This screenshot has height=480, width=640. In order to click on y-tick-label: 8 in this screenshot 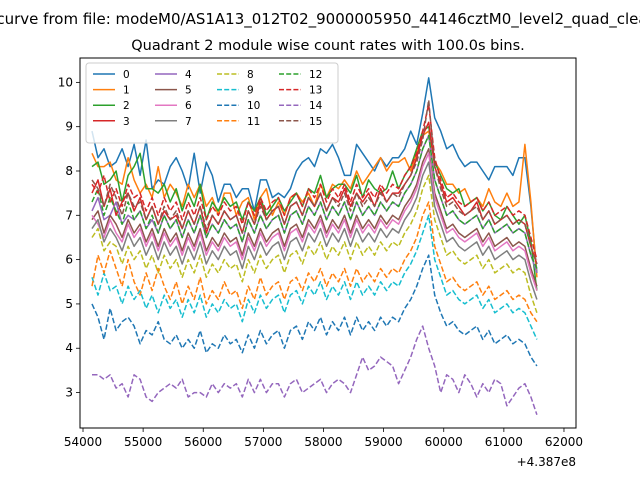, I will do `click(69, 171)`.